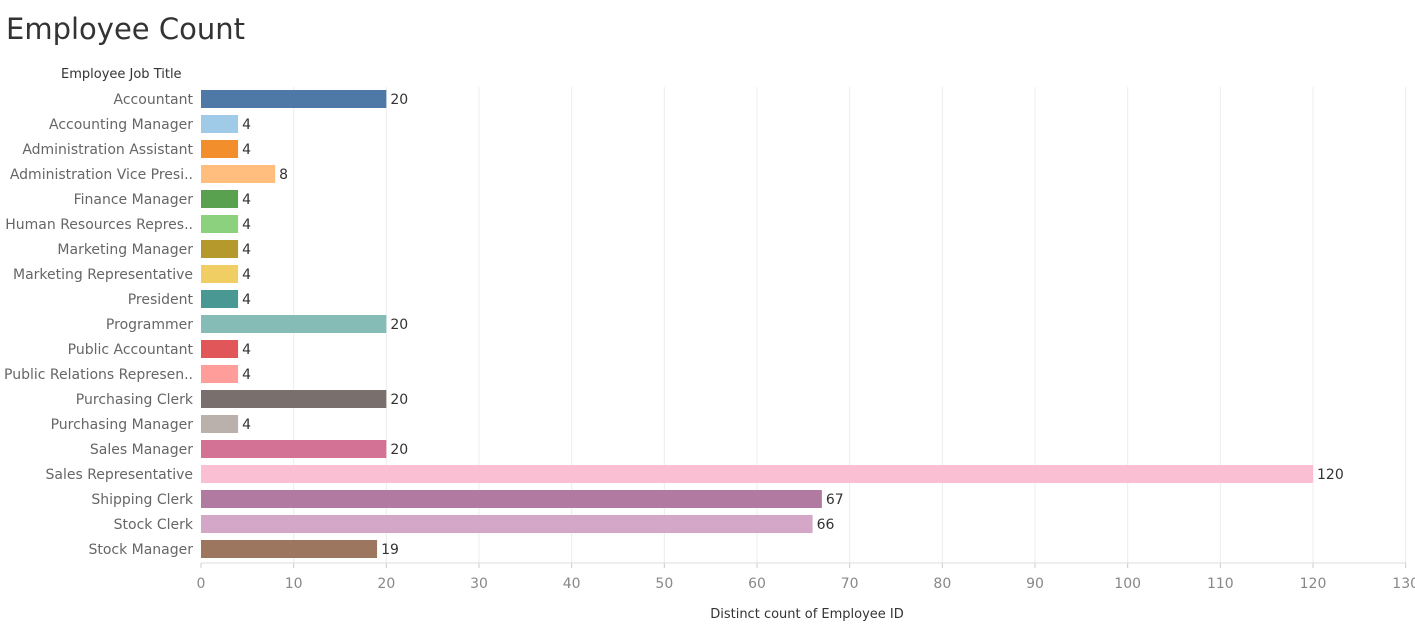 The image size is (1415, 633). I want to click on category-label: Administration Assistant, so click(107, 150).